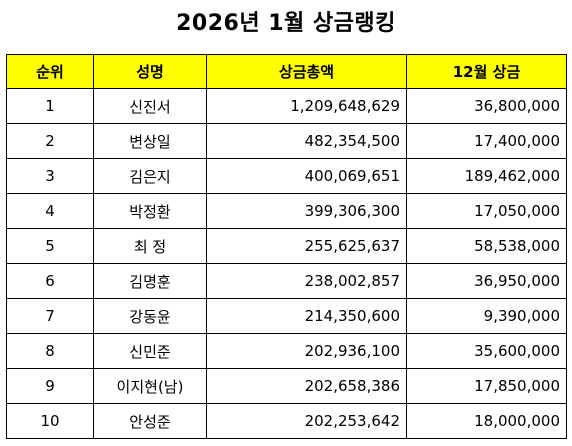 The width and height of the screenshot is (572, 446). What do you see at coordinates (486, 211) in the screenshot?
I see `cell-december-prize: 17,050,000` at bounding box center [486, 211].